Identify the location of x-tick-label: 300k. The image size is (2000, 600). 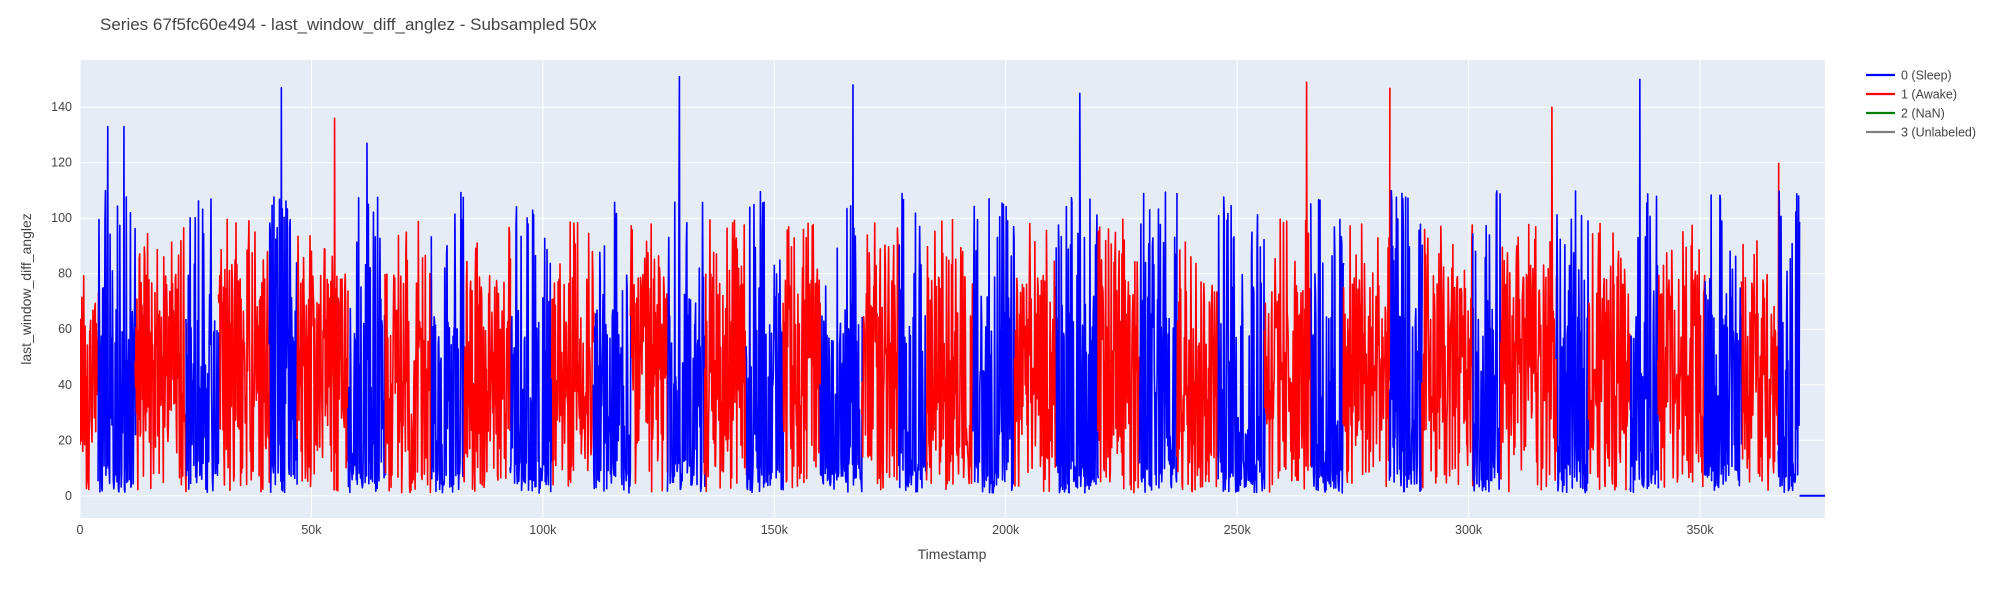
(1469, 530).